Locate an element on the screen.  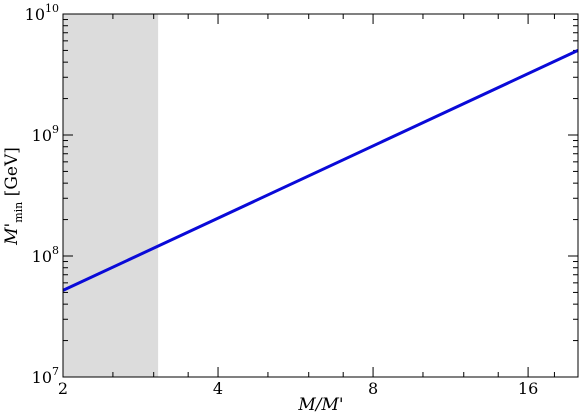
y-tick-labels: 10⁷ 10⁸ 10⁹ 10¹⁰ is located at coordinates (42, 194).